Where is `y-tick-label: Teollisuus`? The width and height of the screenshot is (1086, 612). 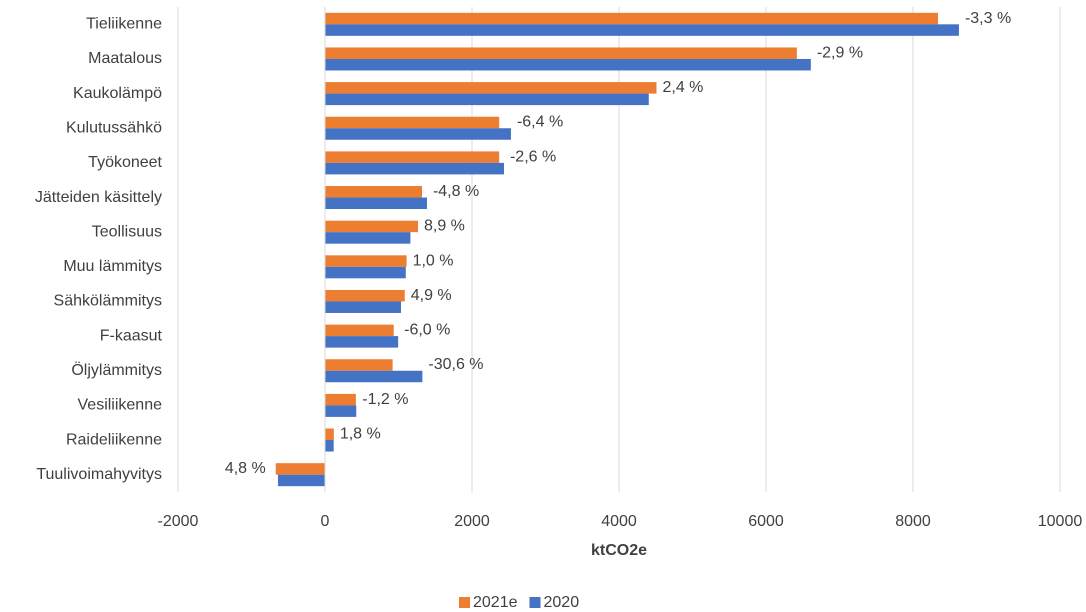 y-tick-label: Teollisuus is located at coordinates (127, 231).